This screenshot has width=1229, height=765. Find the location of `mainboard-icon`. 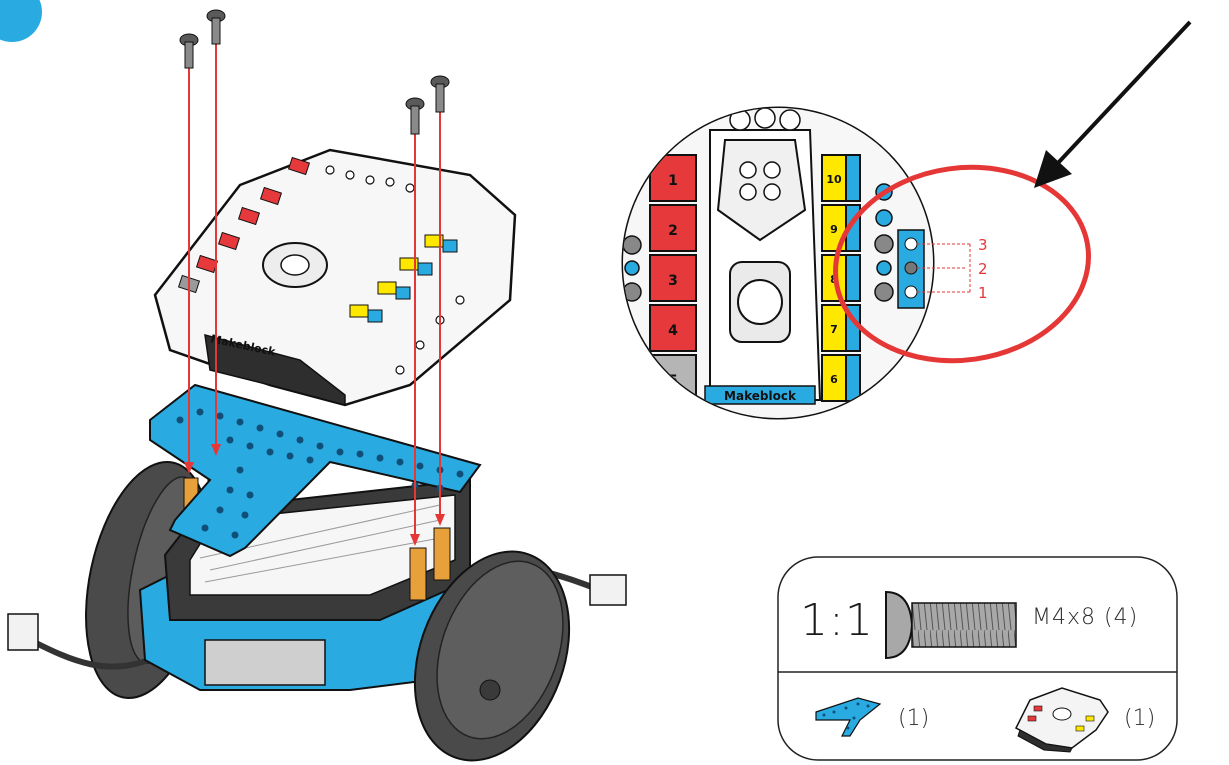

mainboard-icon is located at coordinates (1062, 720).